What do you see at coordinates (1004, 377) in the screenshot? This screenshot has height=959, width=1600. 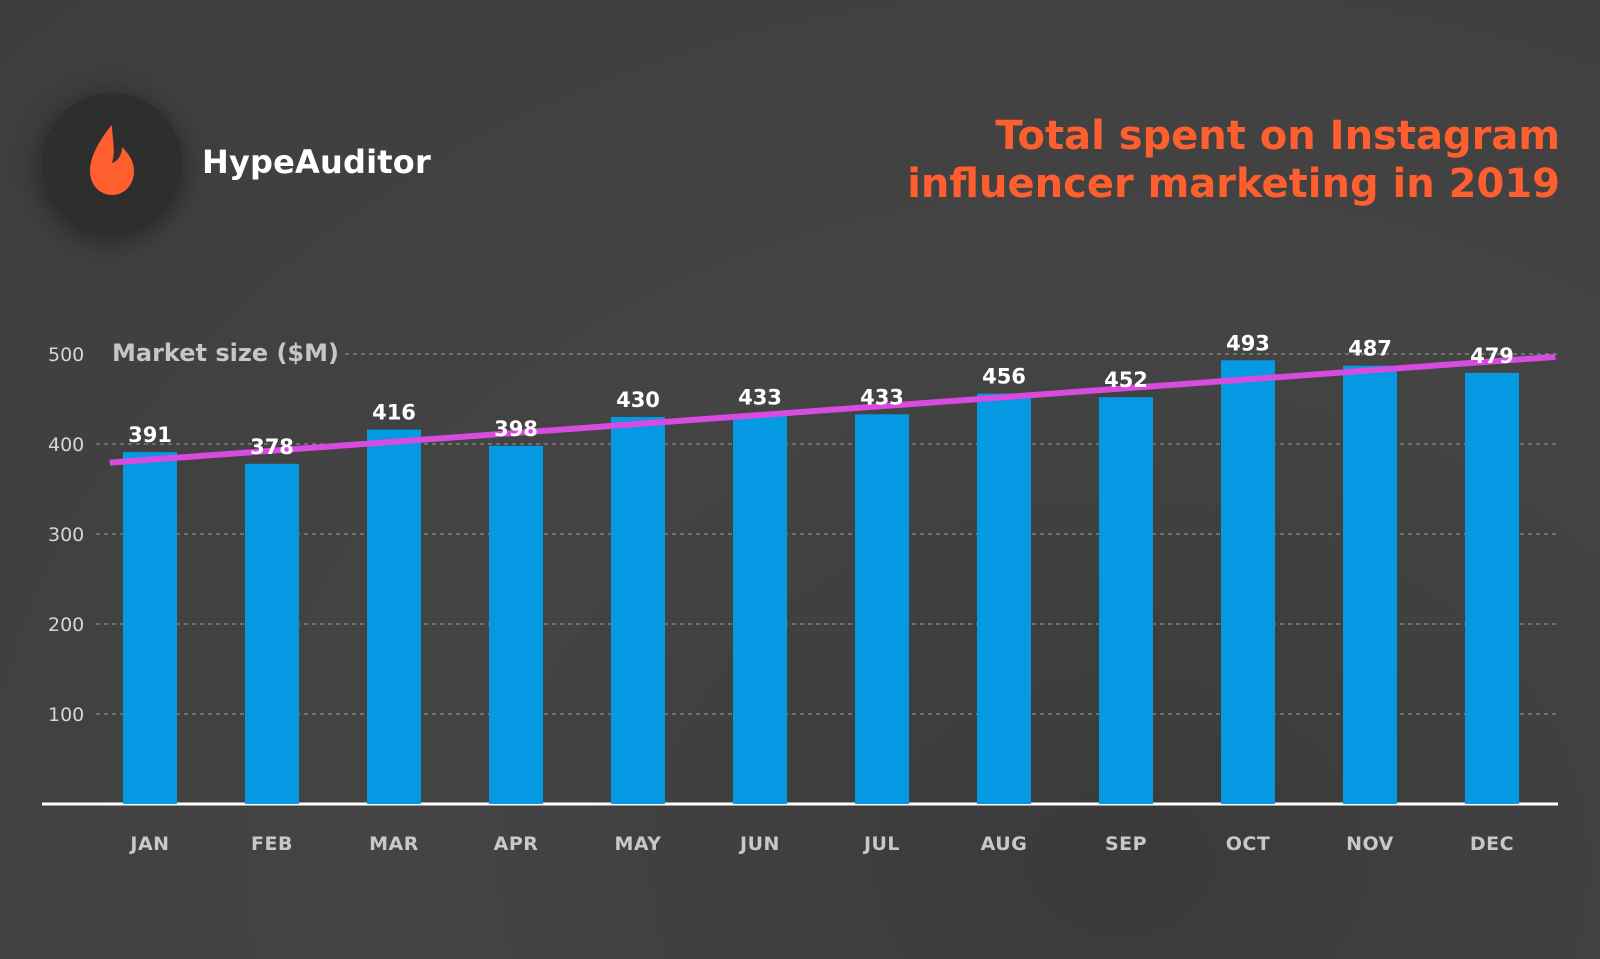 I see `value-label: 456` at bounding box center [1004, 377].